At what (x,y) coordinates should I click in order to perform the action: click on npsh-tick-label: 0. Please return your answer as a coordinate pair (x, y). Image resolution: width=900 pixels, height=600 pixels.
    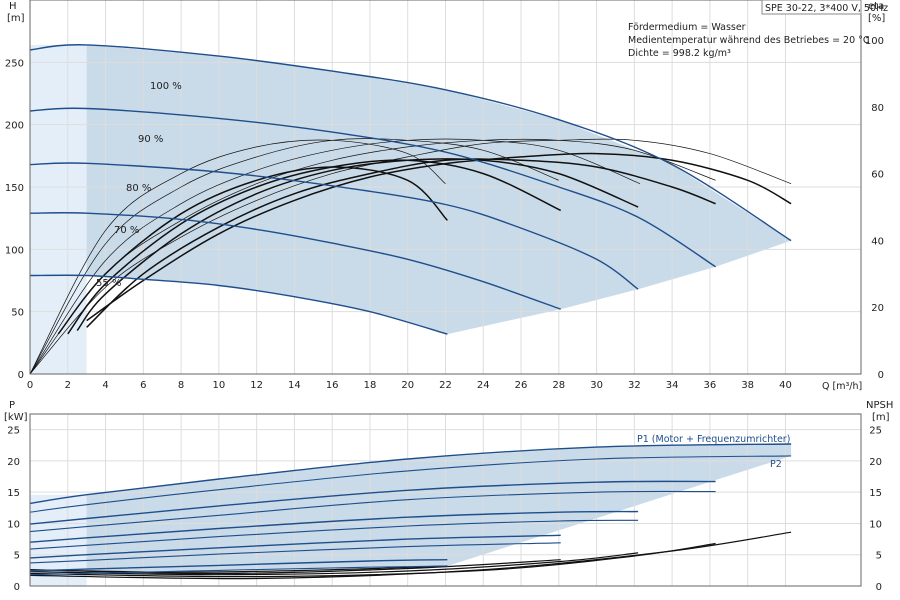
    Looking at the image, I should click on (879, 587).